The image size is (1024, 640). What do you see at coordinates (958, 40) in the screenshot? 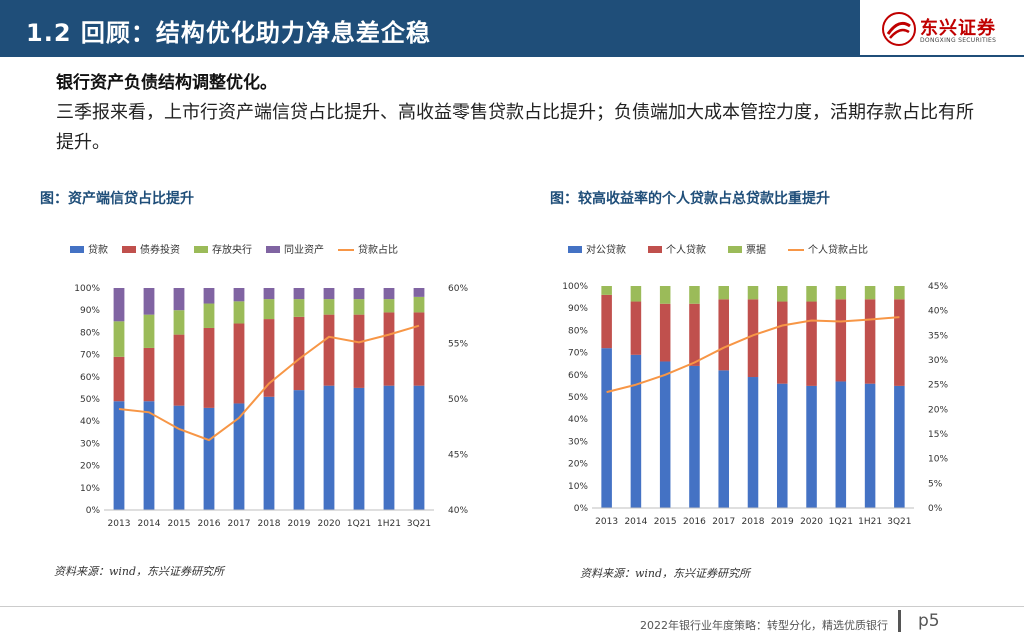
I see `logo-subtext: DONGXING SECURITIES` at bounding box center [958, 40].